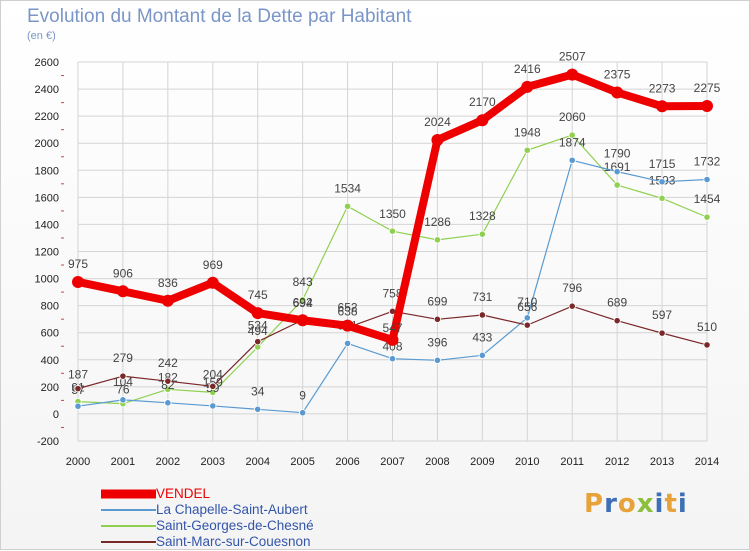 This screenshot has width=750, height=551. I want to click on x-tick-label: 2008, so click(437, 462).